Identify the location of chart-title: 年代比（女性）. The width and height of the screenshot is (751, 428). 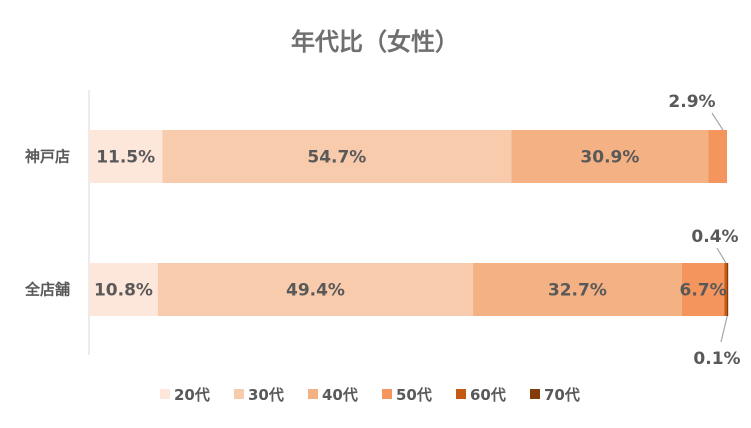
(375, 42).